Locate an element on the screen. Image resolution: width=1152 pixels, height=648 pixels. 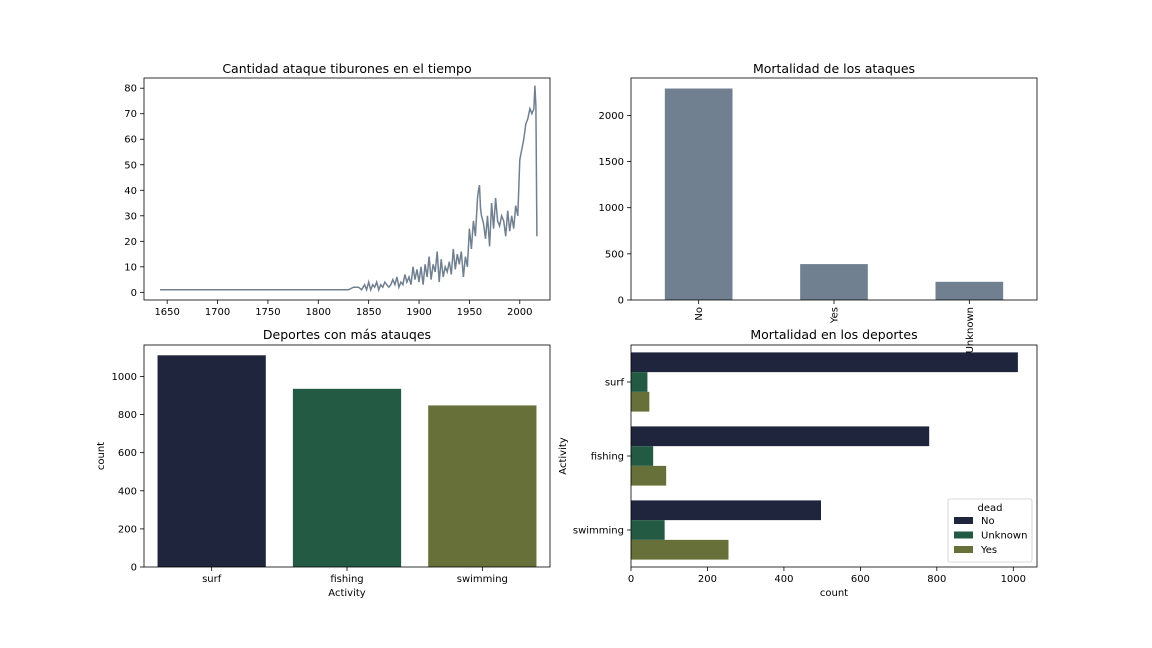
x-tick-label: fishing is located at coordinates (346, 579).